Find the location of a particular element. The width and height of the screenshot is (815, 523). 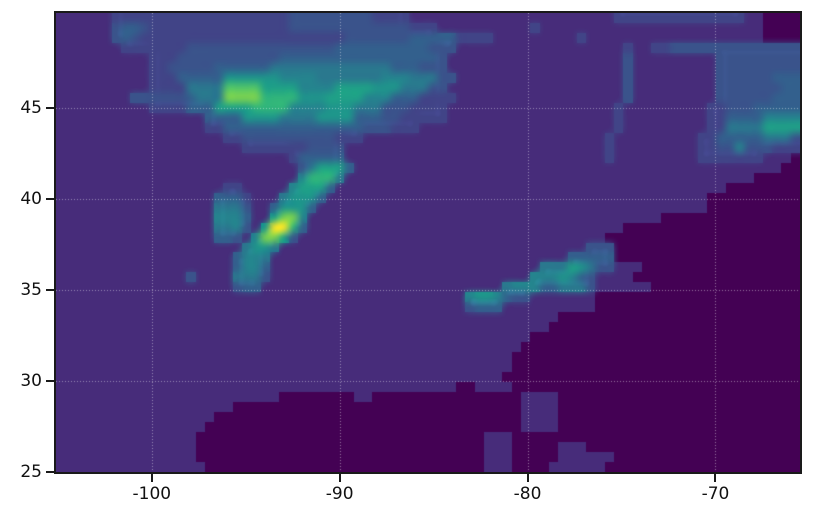

y-tick-label: 25 is located at coordinates (31, 472).